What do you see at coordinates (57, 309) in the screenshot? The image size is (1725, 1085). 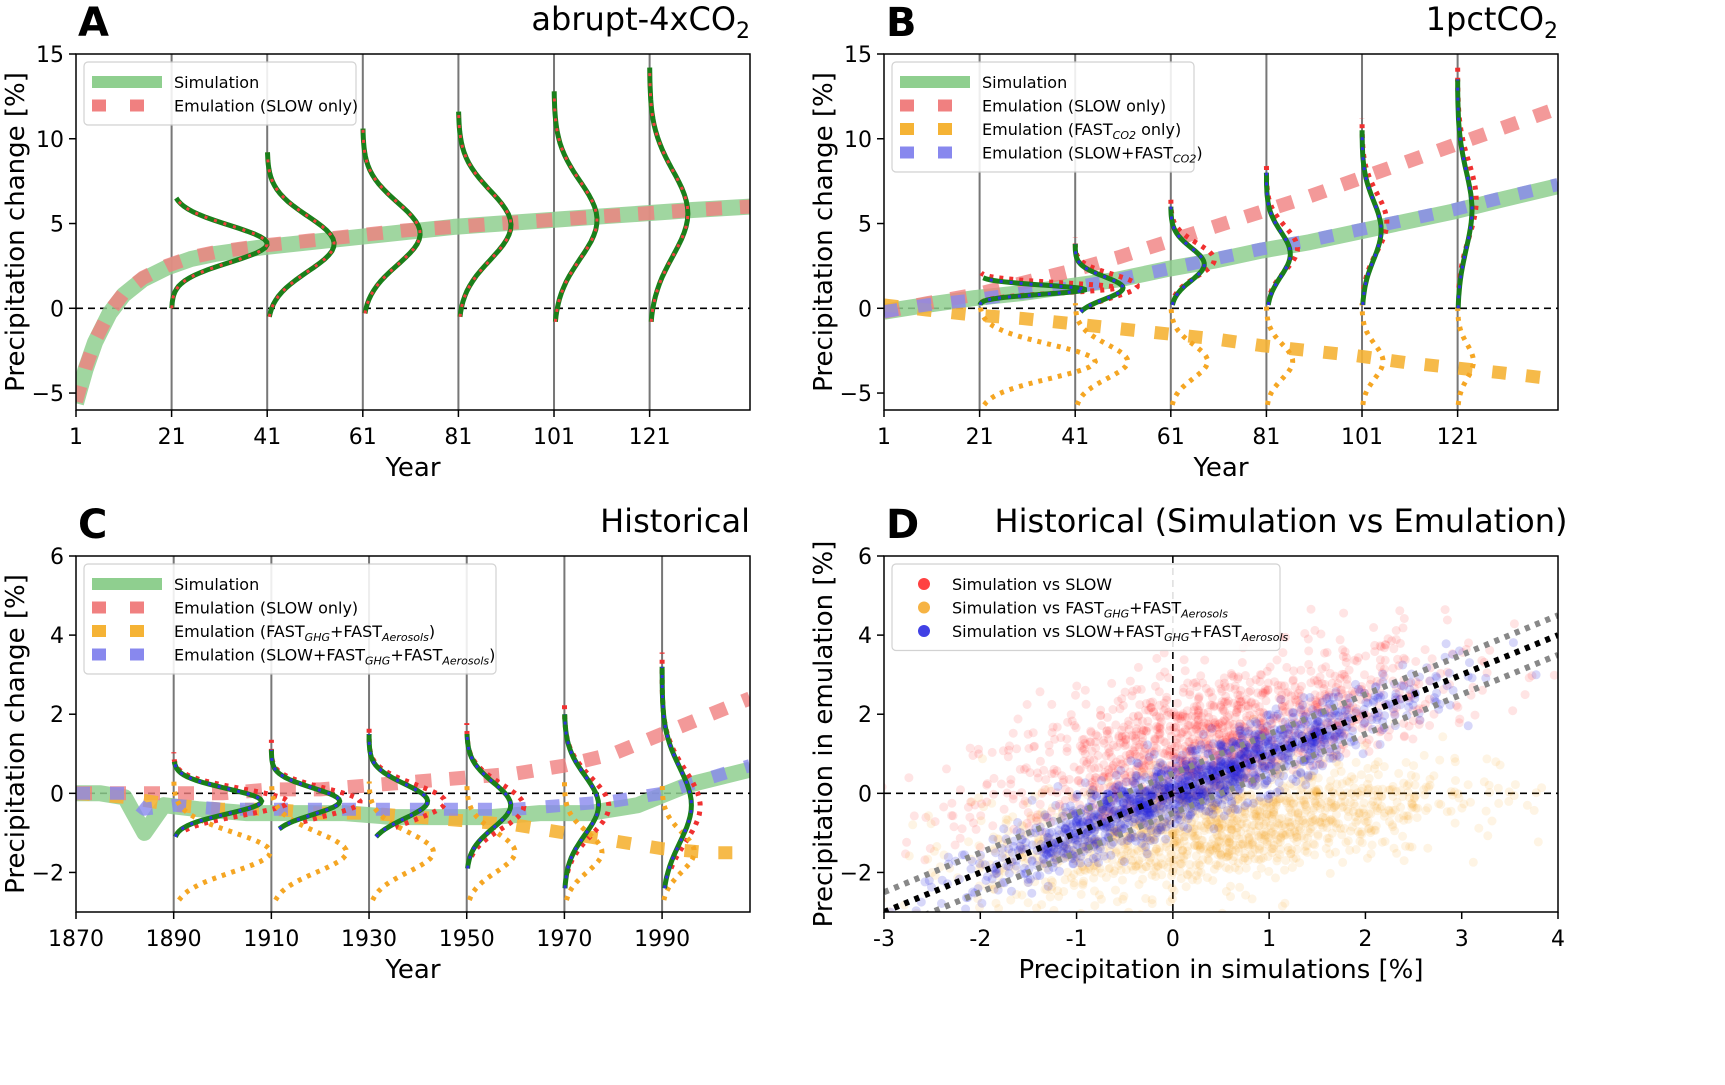 I see `y-tick-label: 0` at bounding box center [57, 309].